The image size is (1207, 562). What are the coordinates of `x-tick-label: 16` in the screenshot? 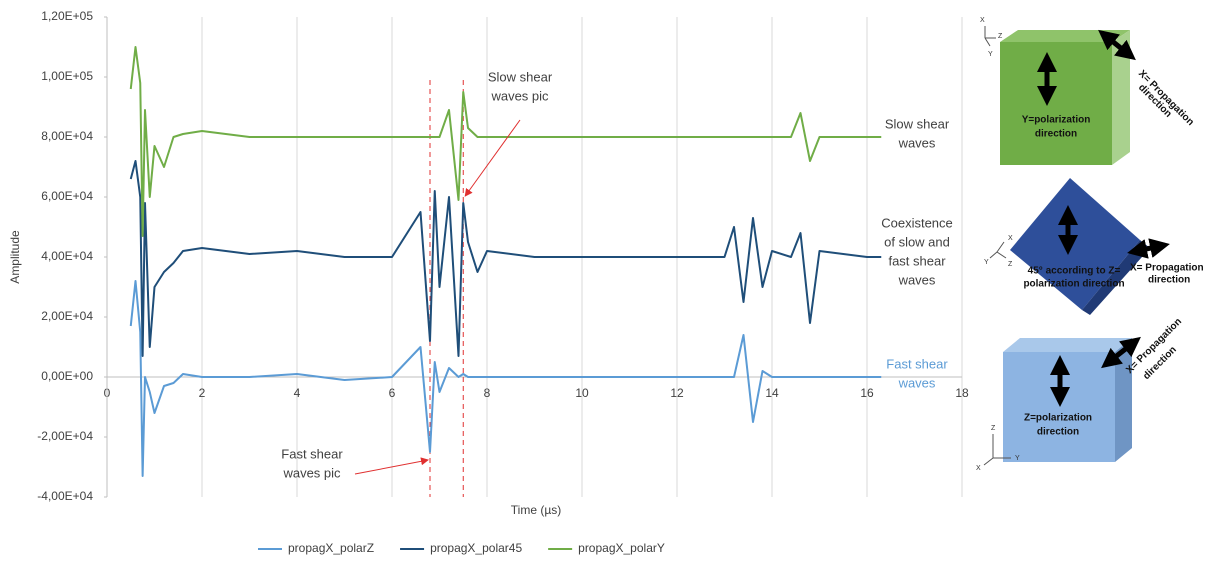 It's located at (867, 393).